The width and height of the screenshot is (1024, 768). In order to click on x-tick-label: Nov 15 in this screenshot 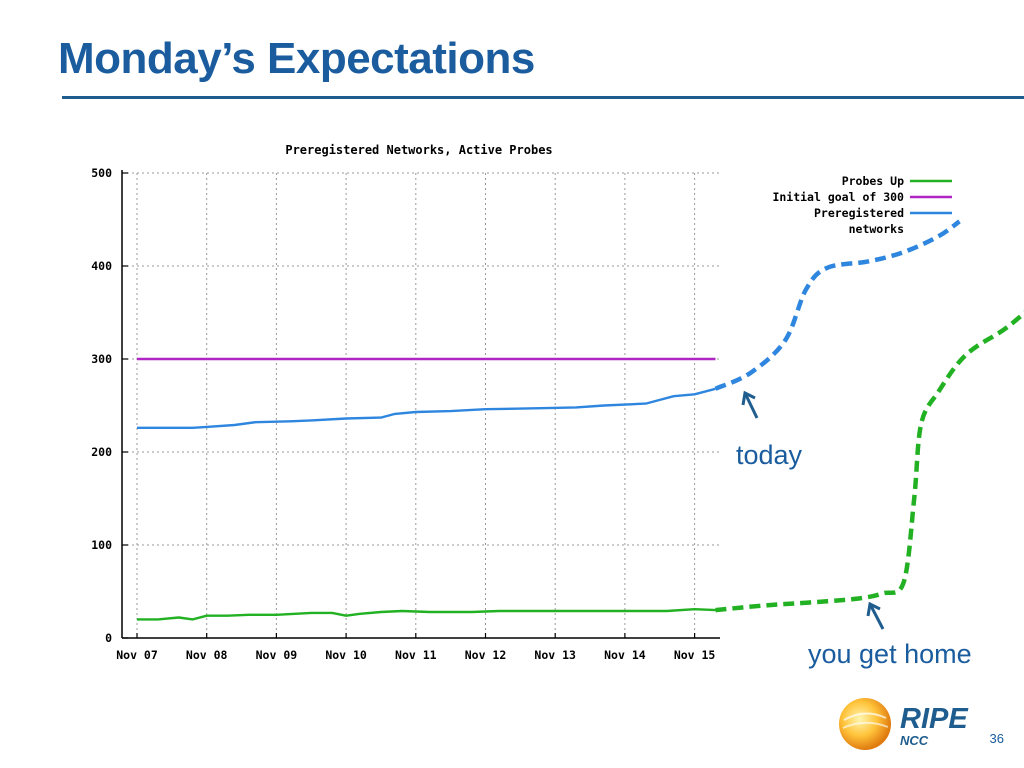, I will do `click(695, 655)`.